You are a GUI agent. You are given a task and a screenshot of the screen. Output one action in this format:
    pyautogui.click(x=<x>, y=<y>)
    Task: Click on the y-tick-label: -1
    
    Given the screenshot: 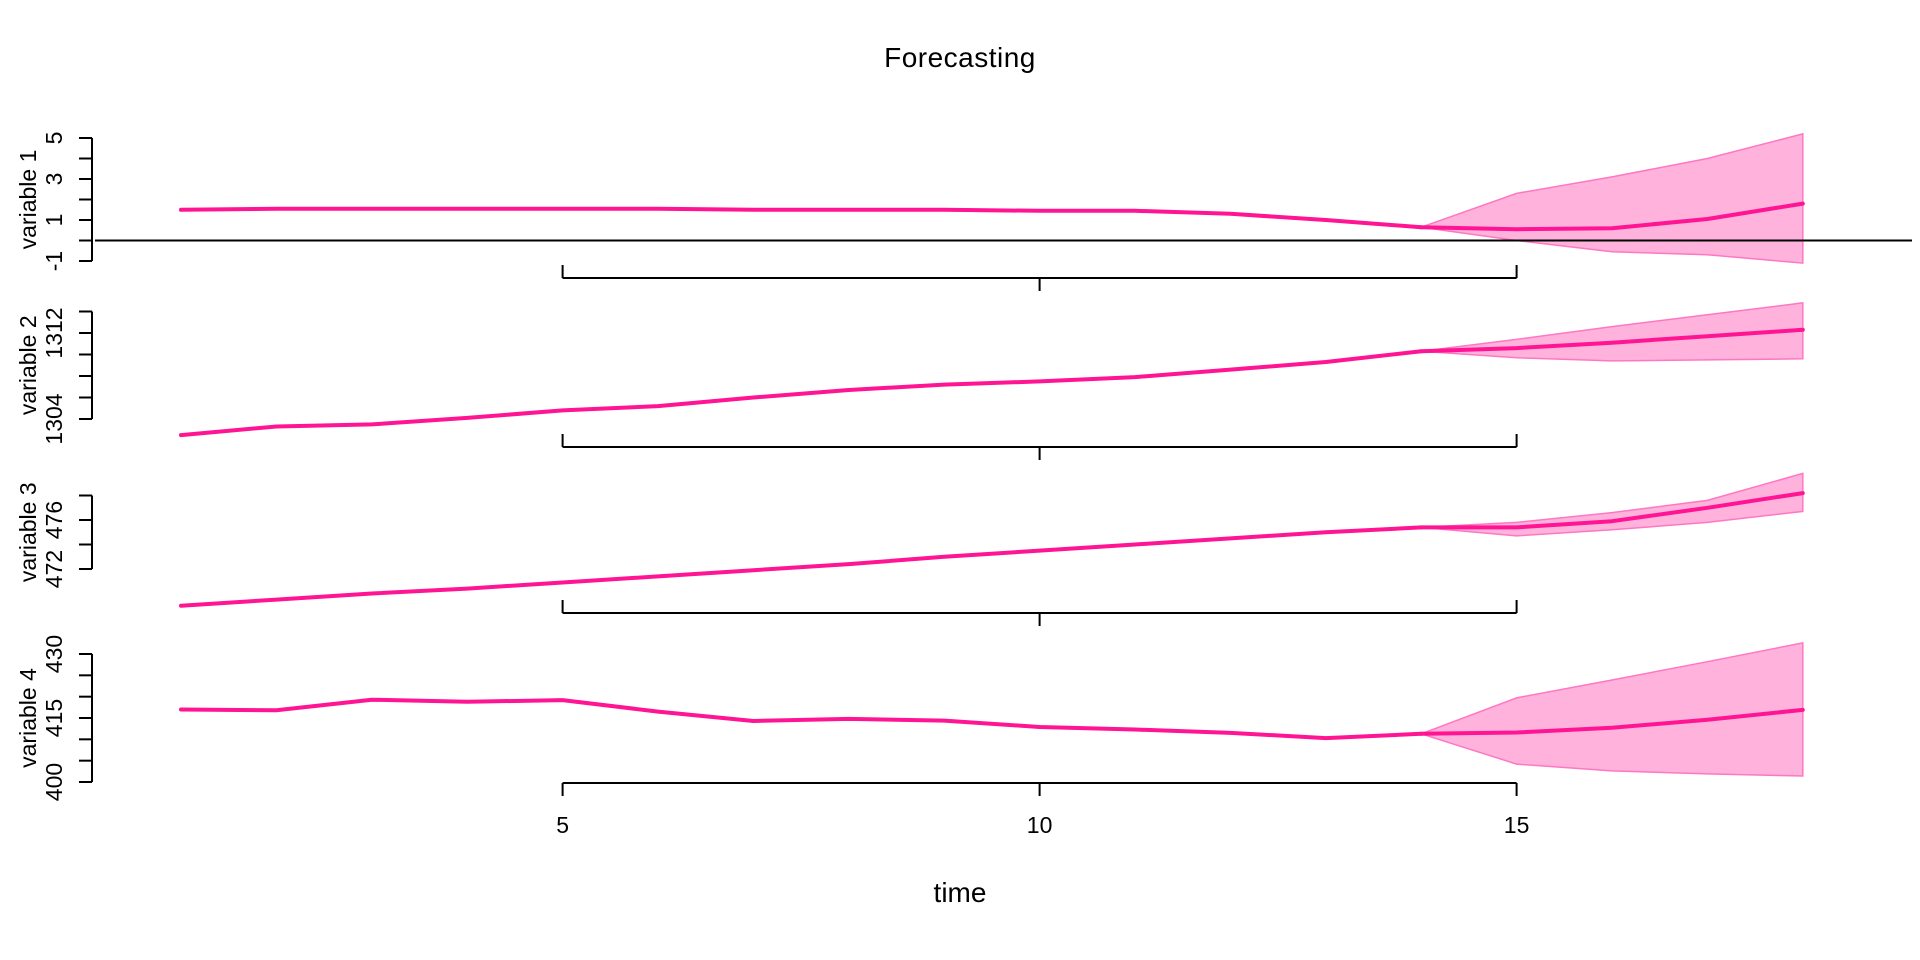 What is the action you would take?
    pyautogui.click(x=54, y=261)
    